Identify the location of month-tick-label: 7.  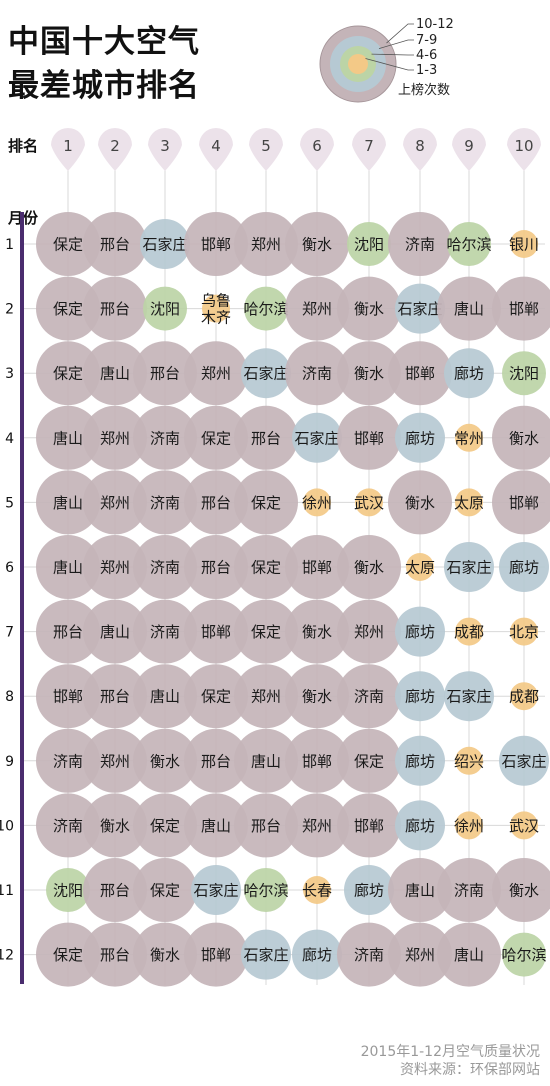
(9, 633).